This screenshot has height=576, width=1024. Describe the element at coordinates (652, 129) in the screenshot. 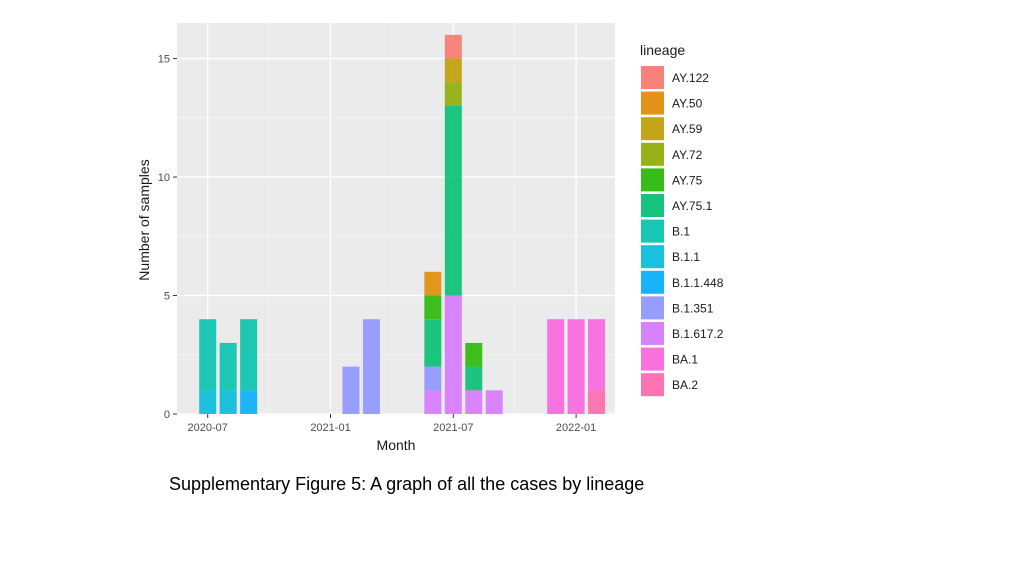

I see `legend-swatch-AY.59` at that location.